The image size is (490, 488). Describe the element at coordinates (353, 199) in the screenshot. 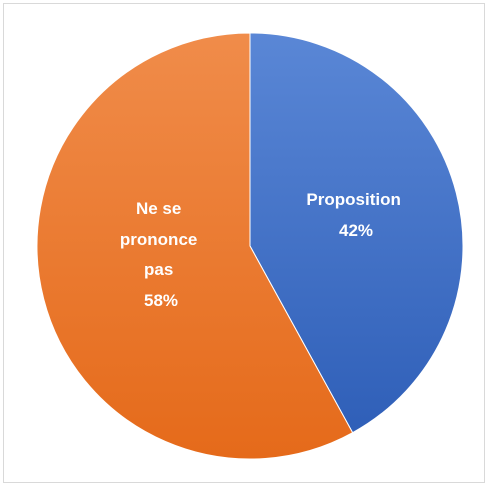

I see `slice-label-proposition-name: Proposition` at that location.